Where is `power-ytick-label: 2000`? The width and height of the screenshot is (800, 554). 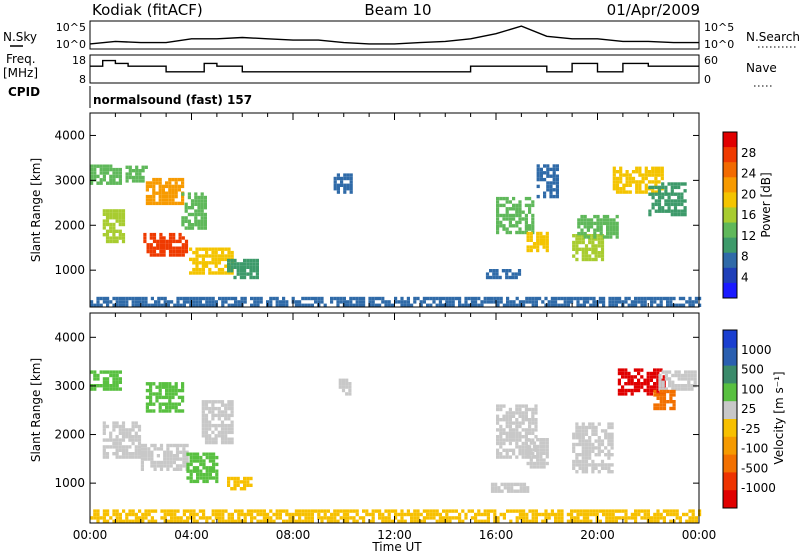
power-ytick-label: 2000 is located at coordinates (69, 225).